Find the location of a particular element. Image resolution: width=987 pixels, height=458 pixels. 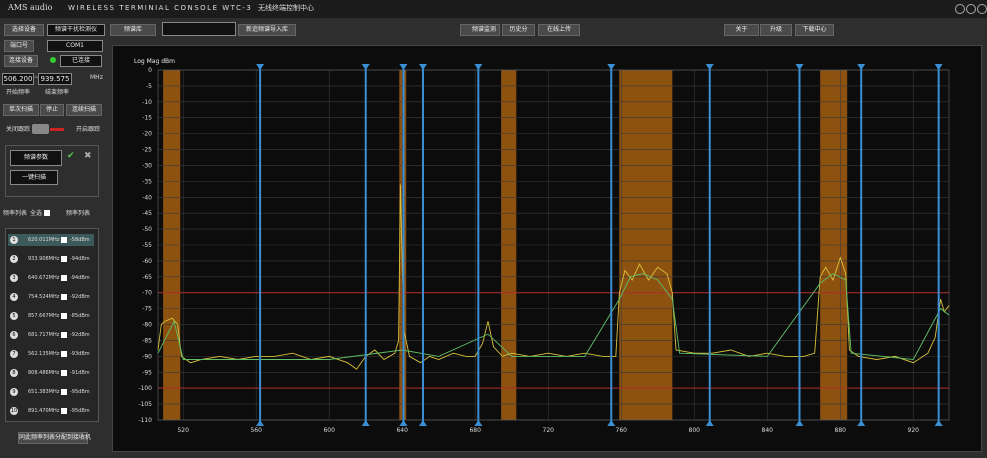

marker-freq: 640.672MHz is located at coordinates (44, 278).